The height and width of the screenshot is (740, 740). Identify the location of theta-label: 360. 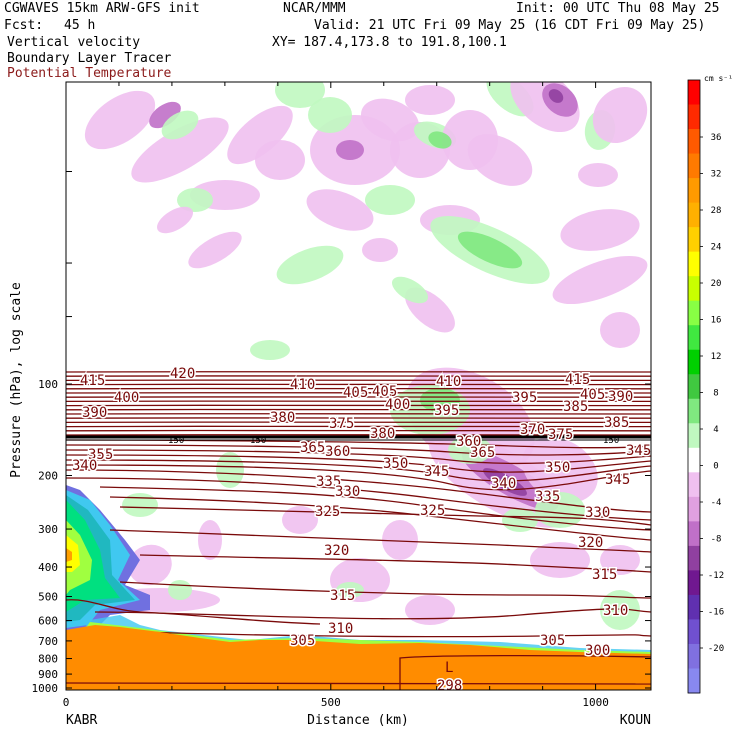
(468, 442).